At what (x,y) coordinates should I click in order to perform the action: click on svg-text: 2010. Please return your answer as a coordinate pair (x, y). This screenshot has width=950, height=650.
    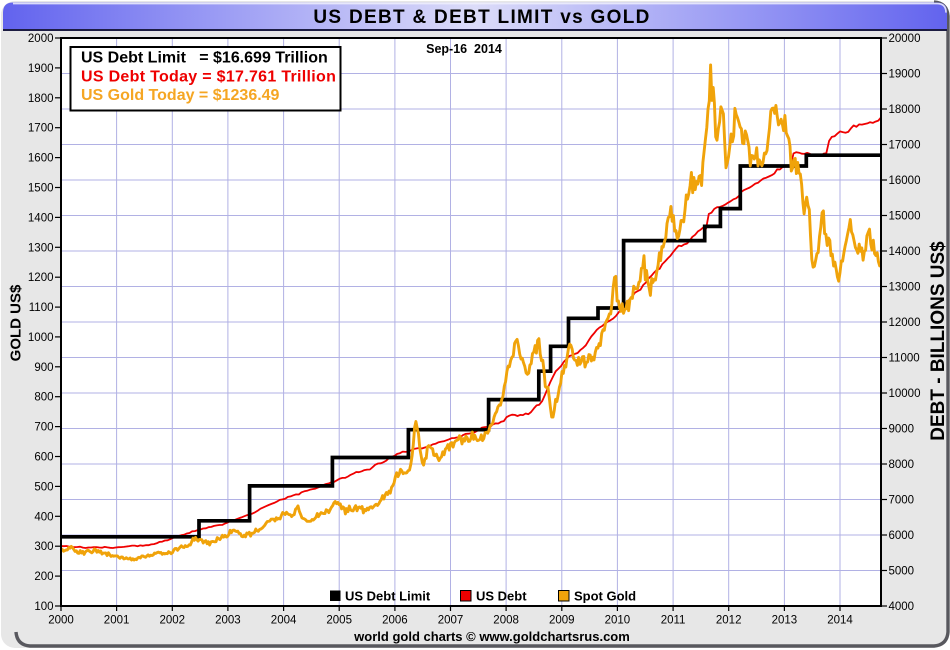
    Looking at the image, I should click on (618, 621).